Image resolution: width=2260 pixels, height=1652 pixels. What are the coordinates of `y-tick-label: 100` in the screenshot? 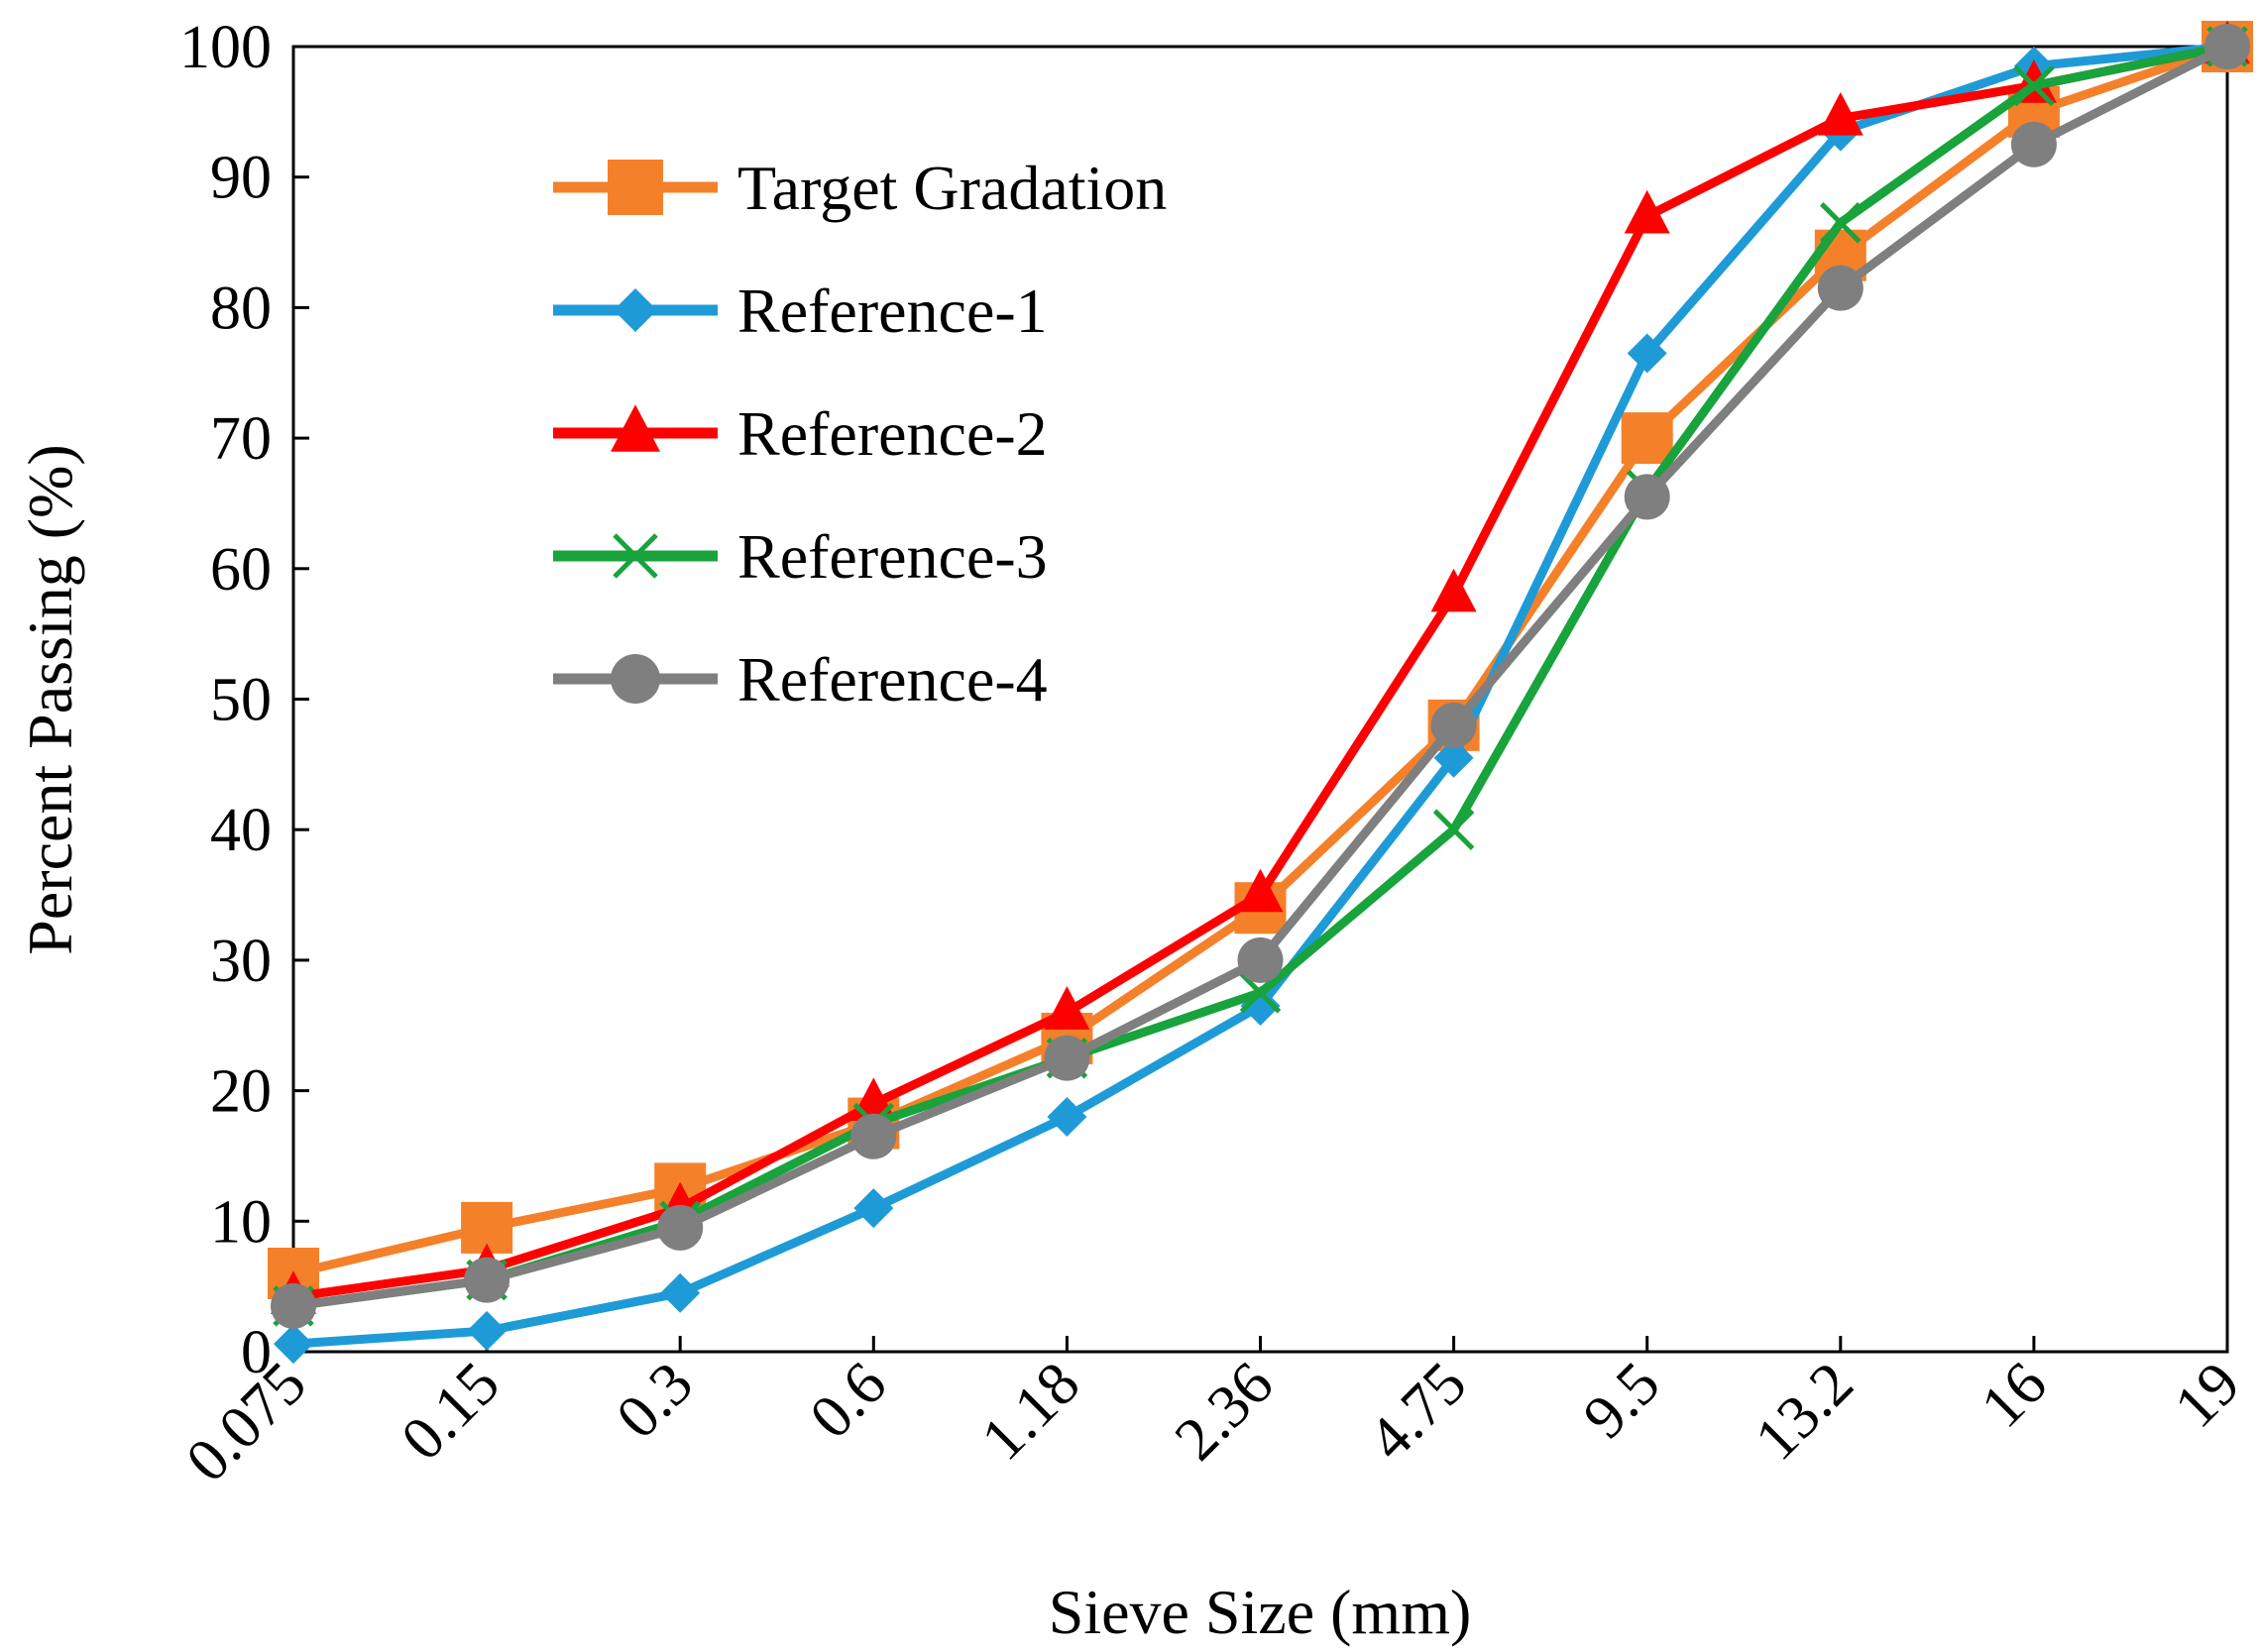 It's located at (225, 47).